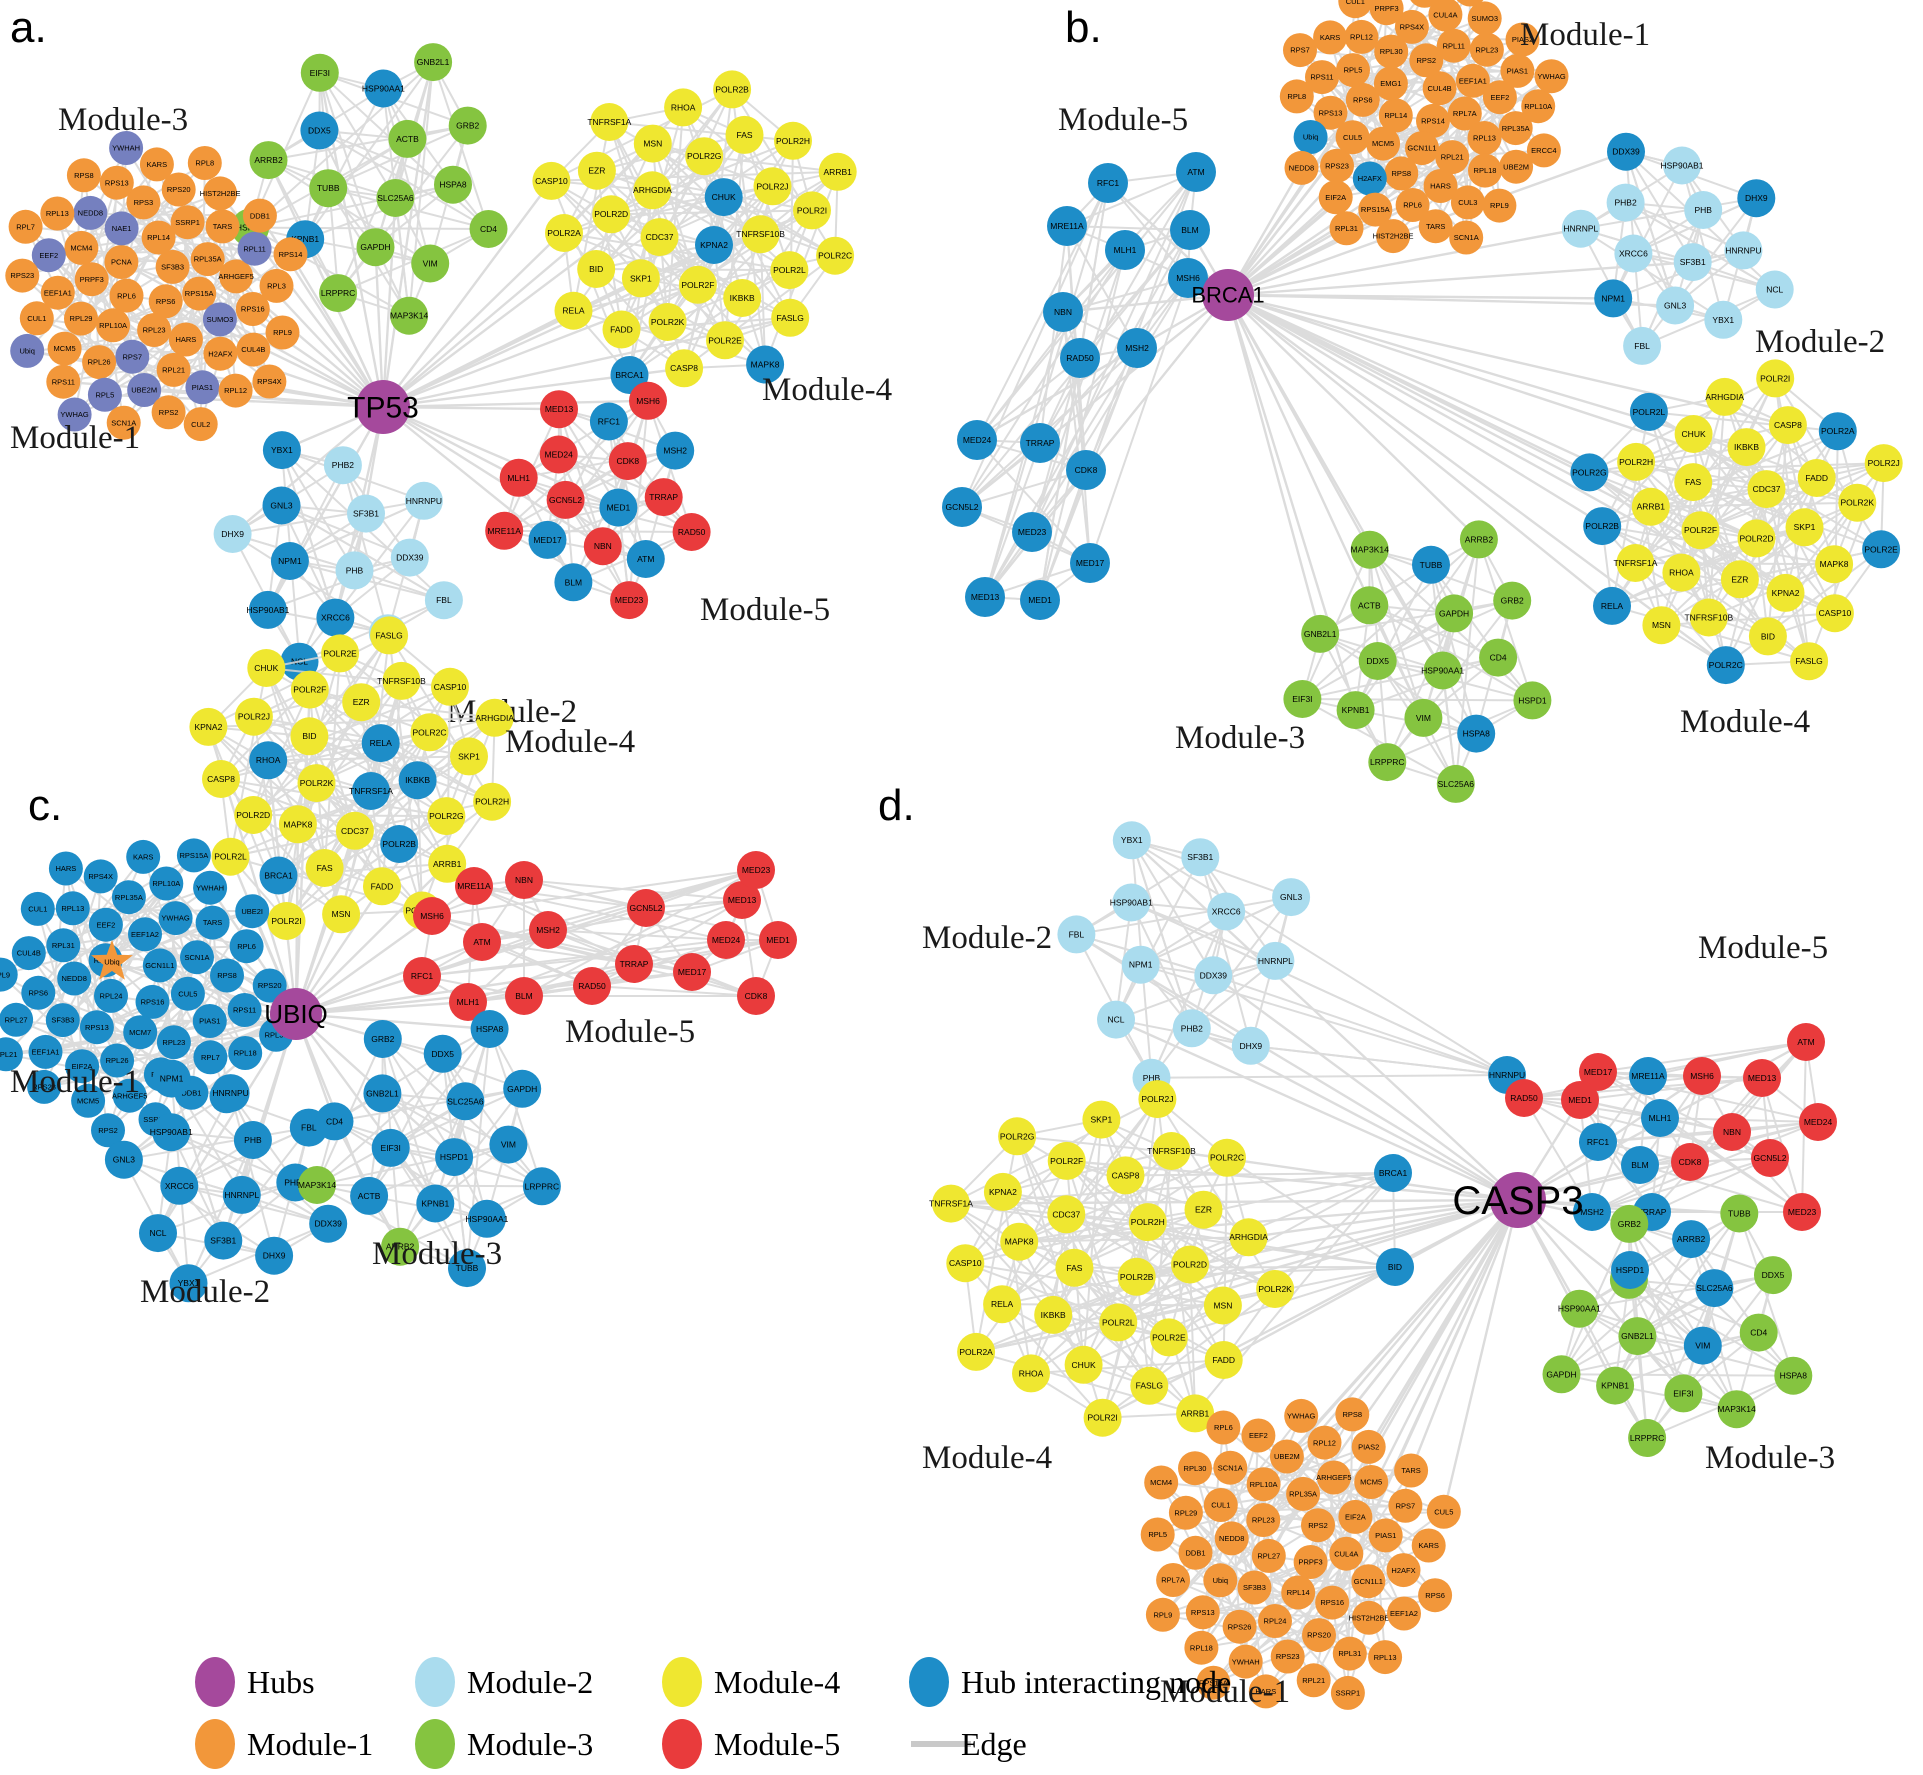 This screenshot has height=1775, width=1923. What do you see at coordinates (105, 924) in the screenshot?
I see `node-eef2` at bounding box center [105, 924].